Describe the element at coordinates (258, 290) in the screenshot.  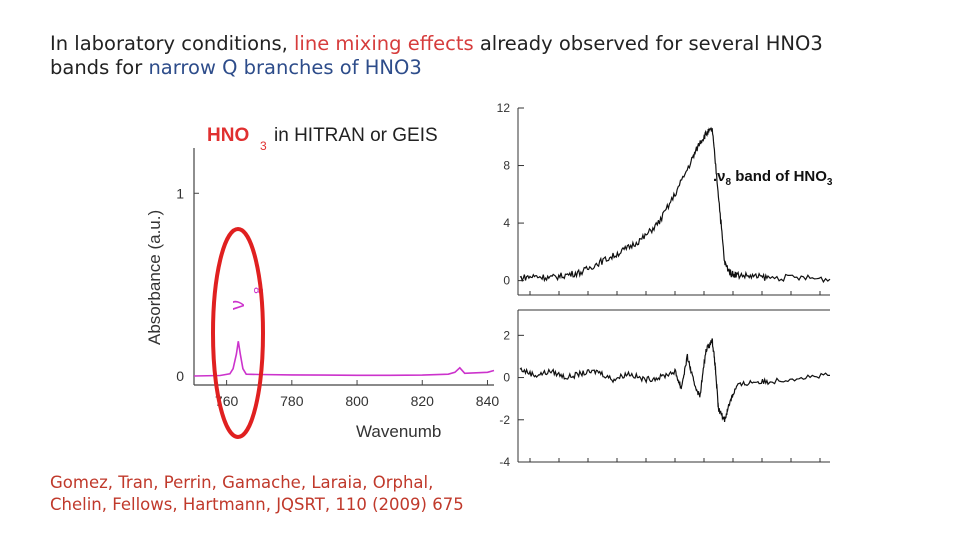
I see `left-chart-annotation-sub: 8` at that location.